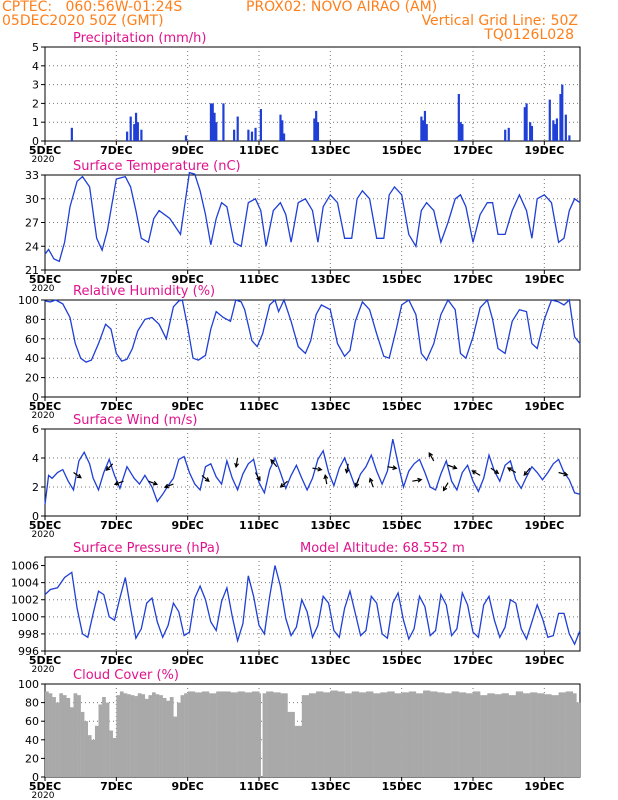 The image size is (618, 800). I want to click on y-tick-label: 2, so click(35, 103).